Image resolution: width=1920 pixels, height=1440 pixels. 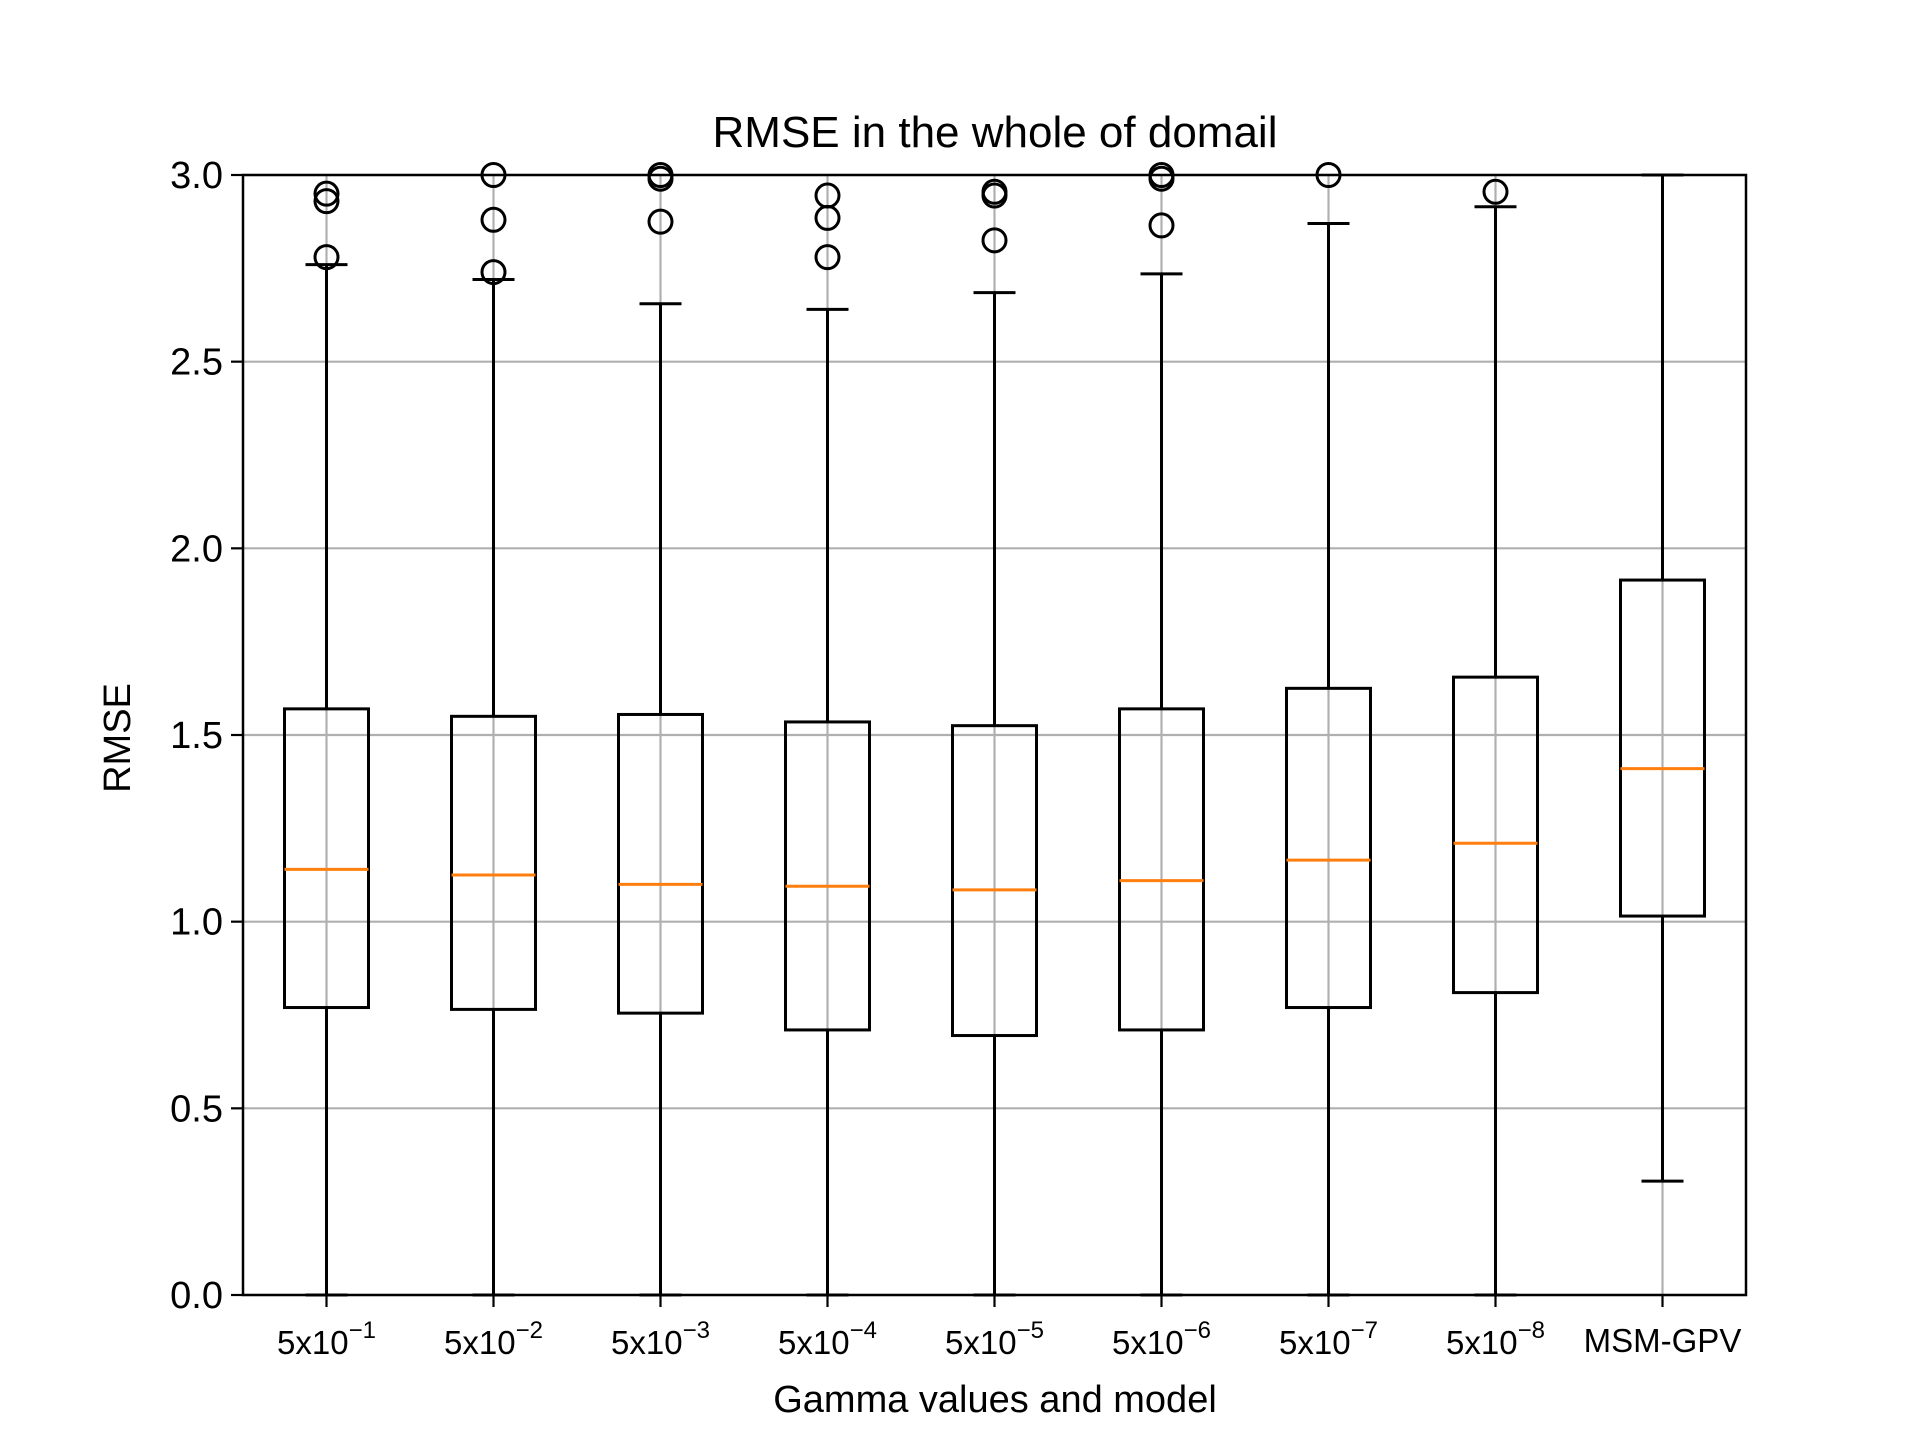 I want to click on x-tick-label-exponent: −8, so click(x=1531, y=1330).